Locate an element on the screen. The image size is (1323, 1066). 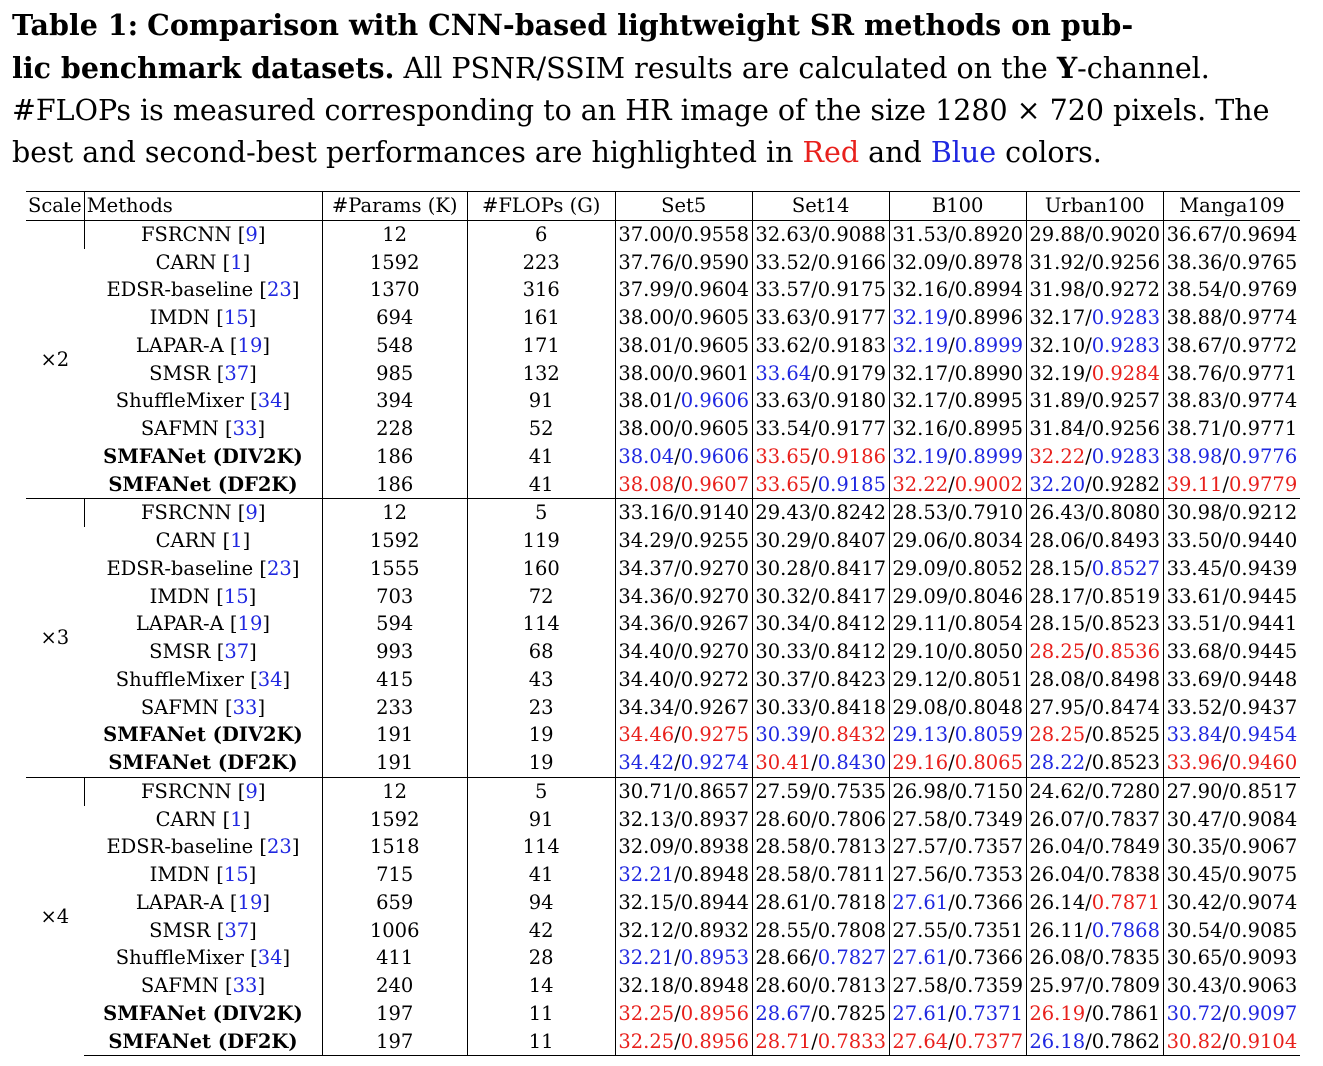
method-name: IMDN is located at coordinates (179, 596).